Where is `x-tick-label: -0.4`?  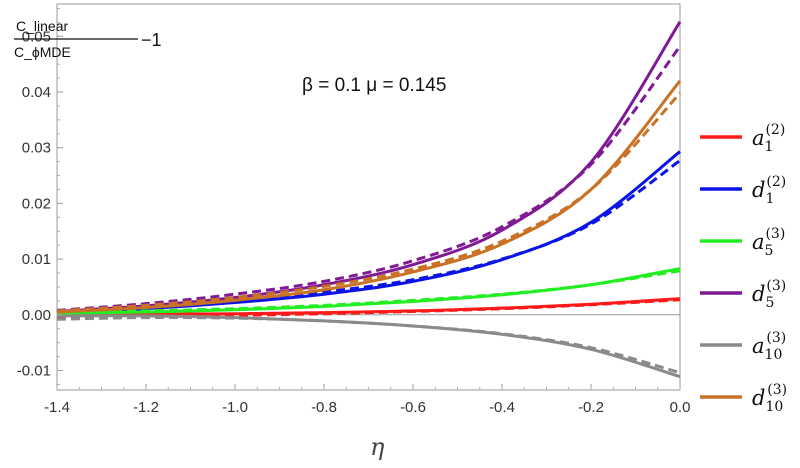 x-tick-label: -0.4 is located at coordinates (502, 407).